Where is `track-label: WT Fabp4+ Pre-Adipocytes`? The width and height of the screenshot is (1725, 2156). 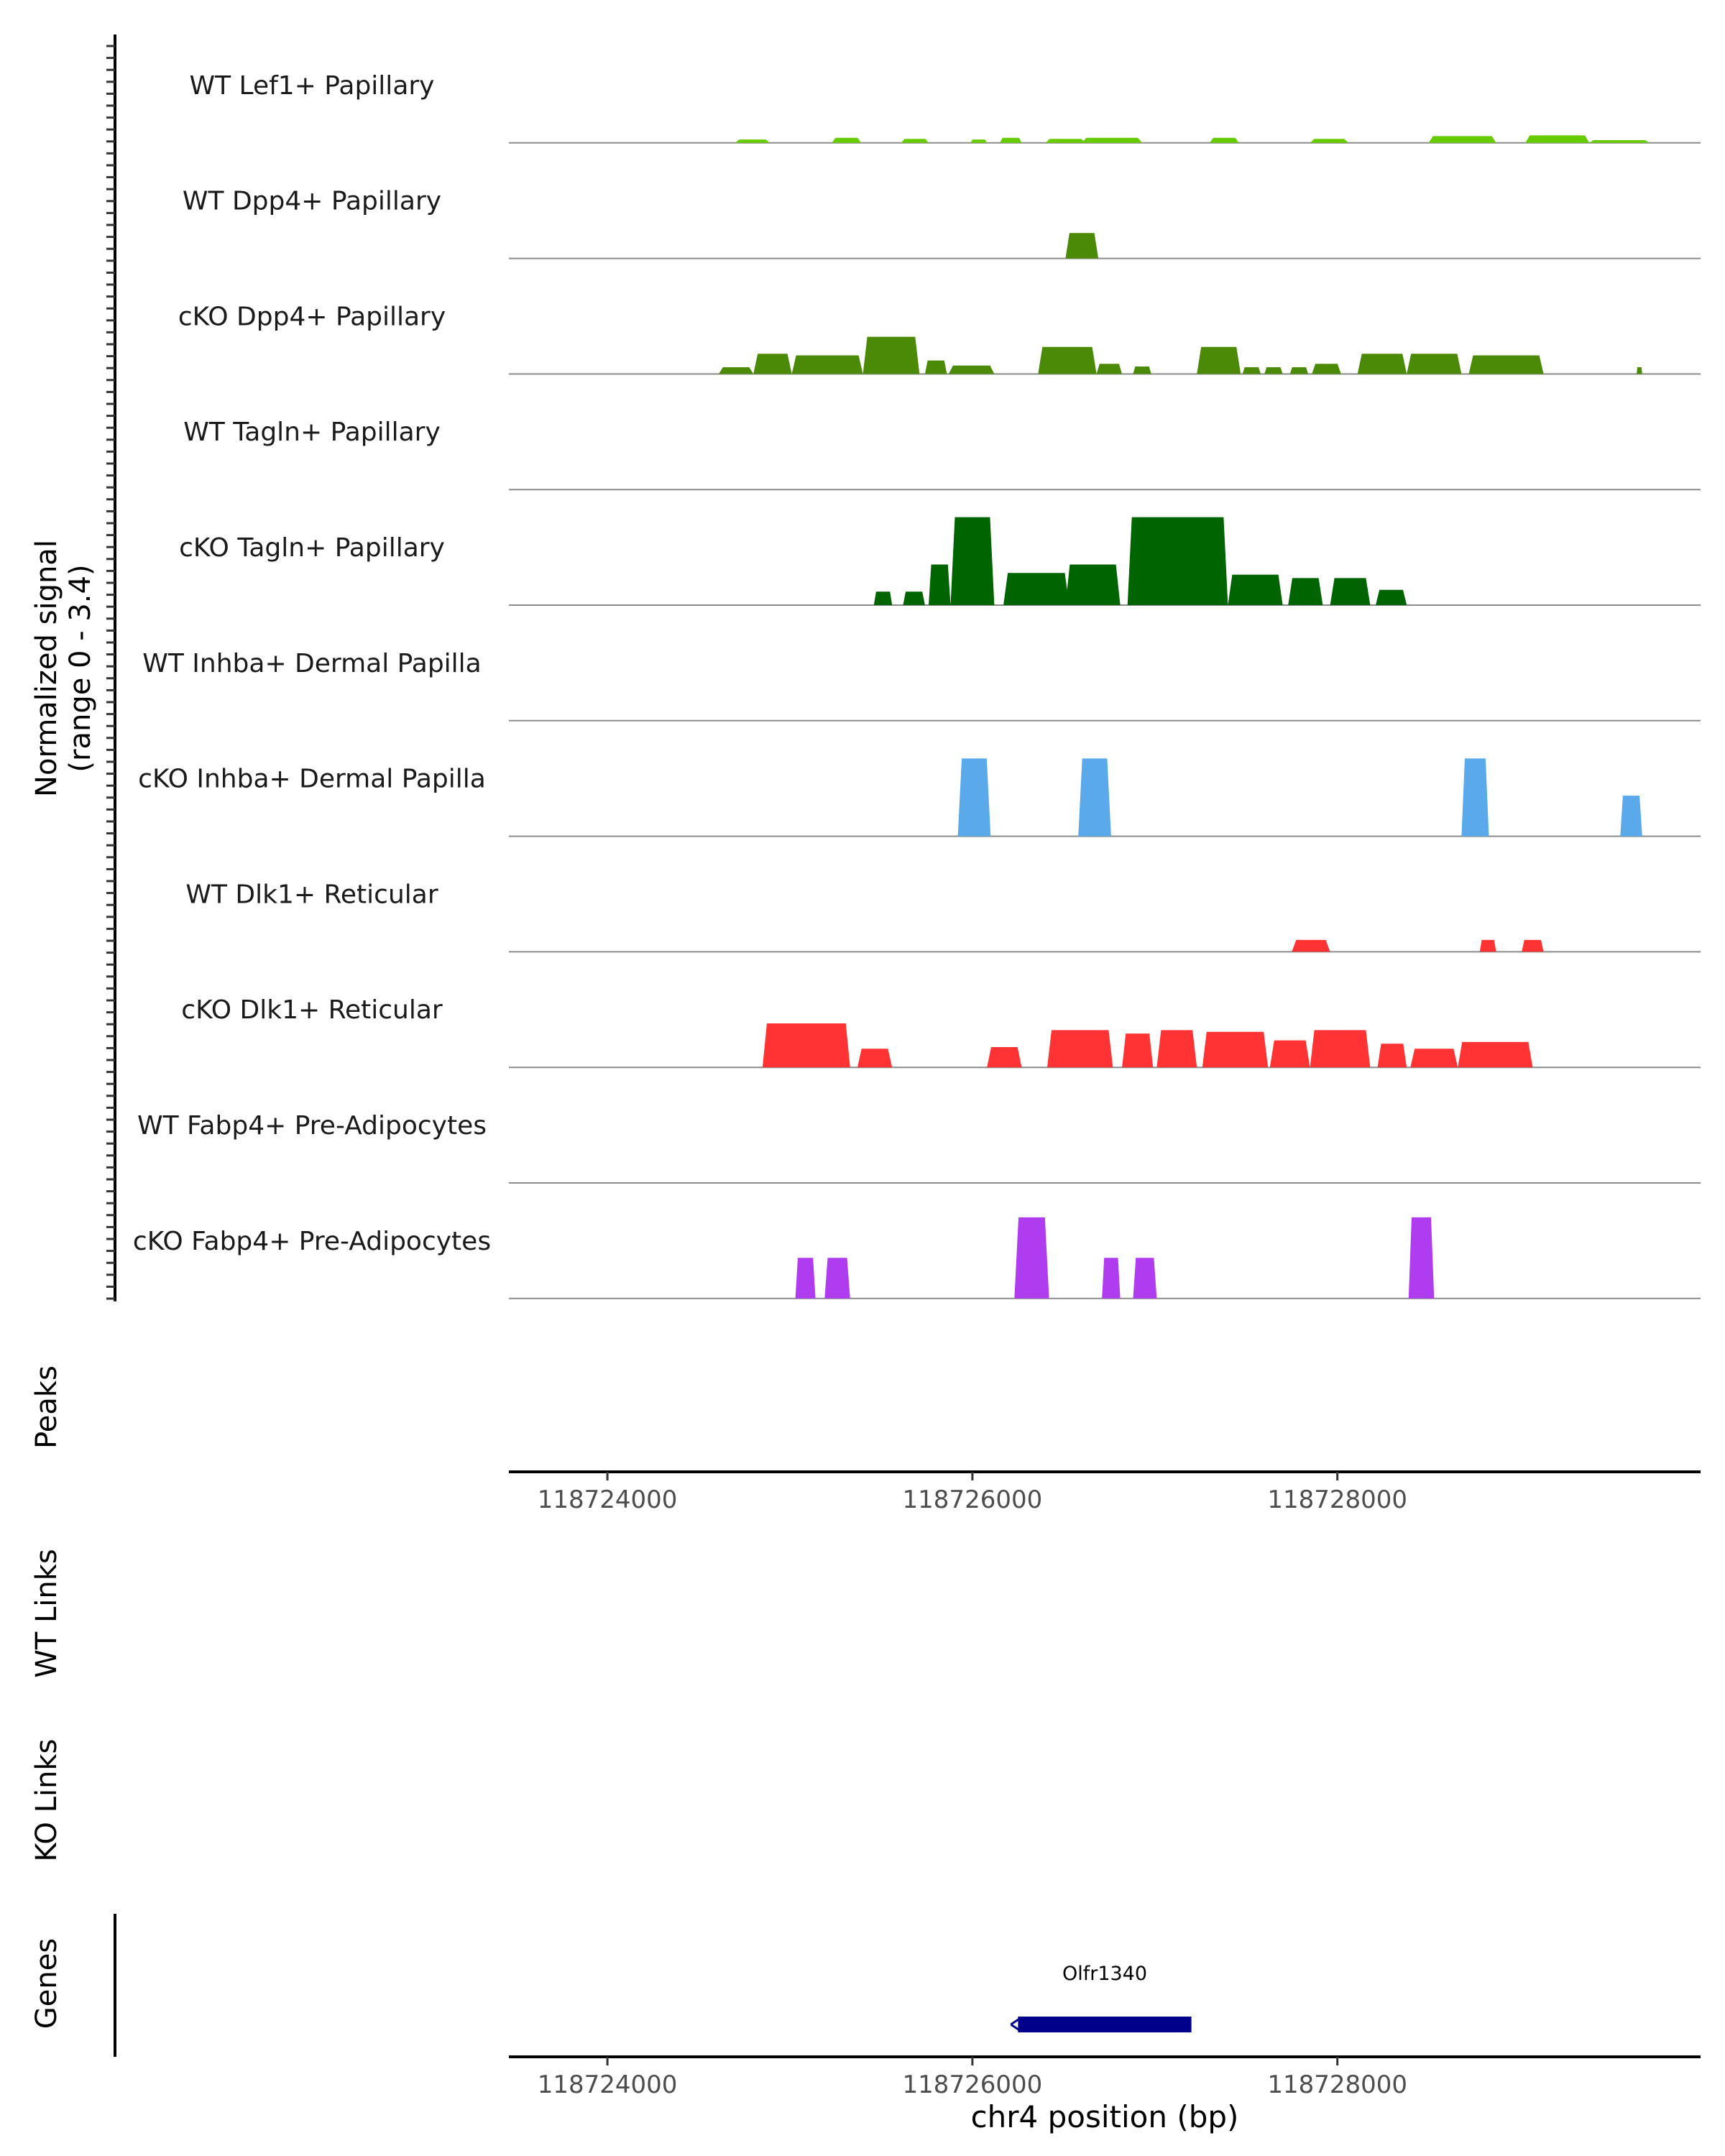 track-label: WT Fabp4+ Pre-Adipocytes is located at coordinates (312, 1126).